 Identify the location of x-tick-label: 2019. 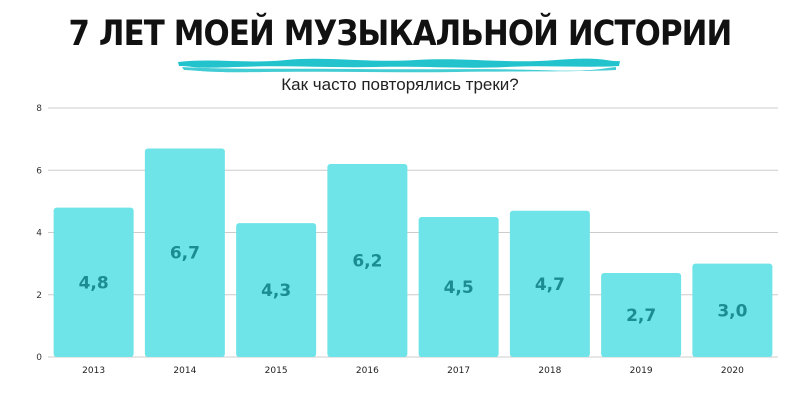
(641, 371).